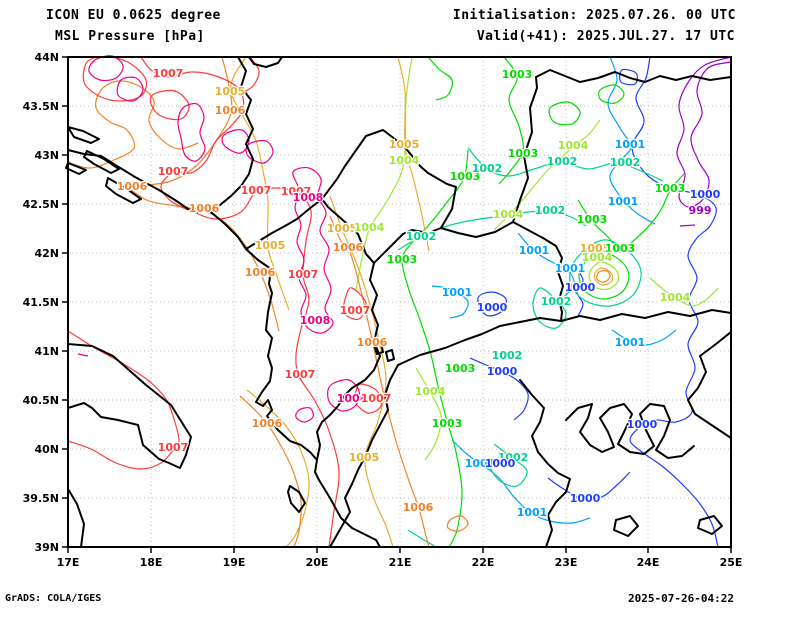 Image resolution: width=800 pixels, height=618 pixels. I want to click on model-title: ICON EU 0.0625 degree, so click(133, 15).